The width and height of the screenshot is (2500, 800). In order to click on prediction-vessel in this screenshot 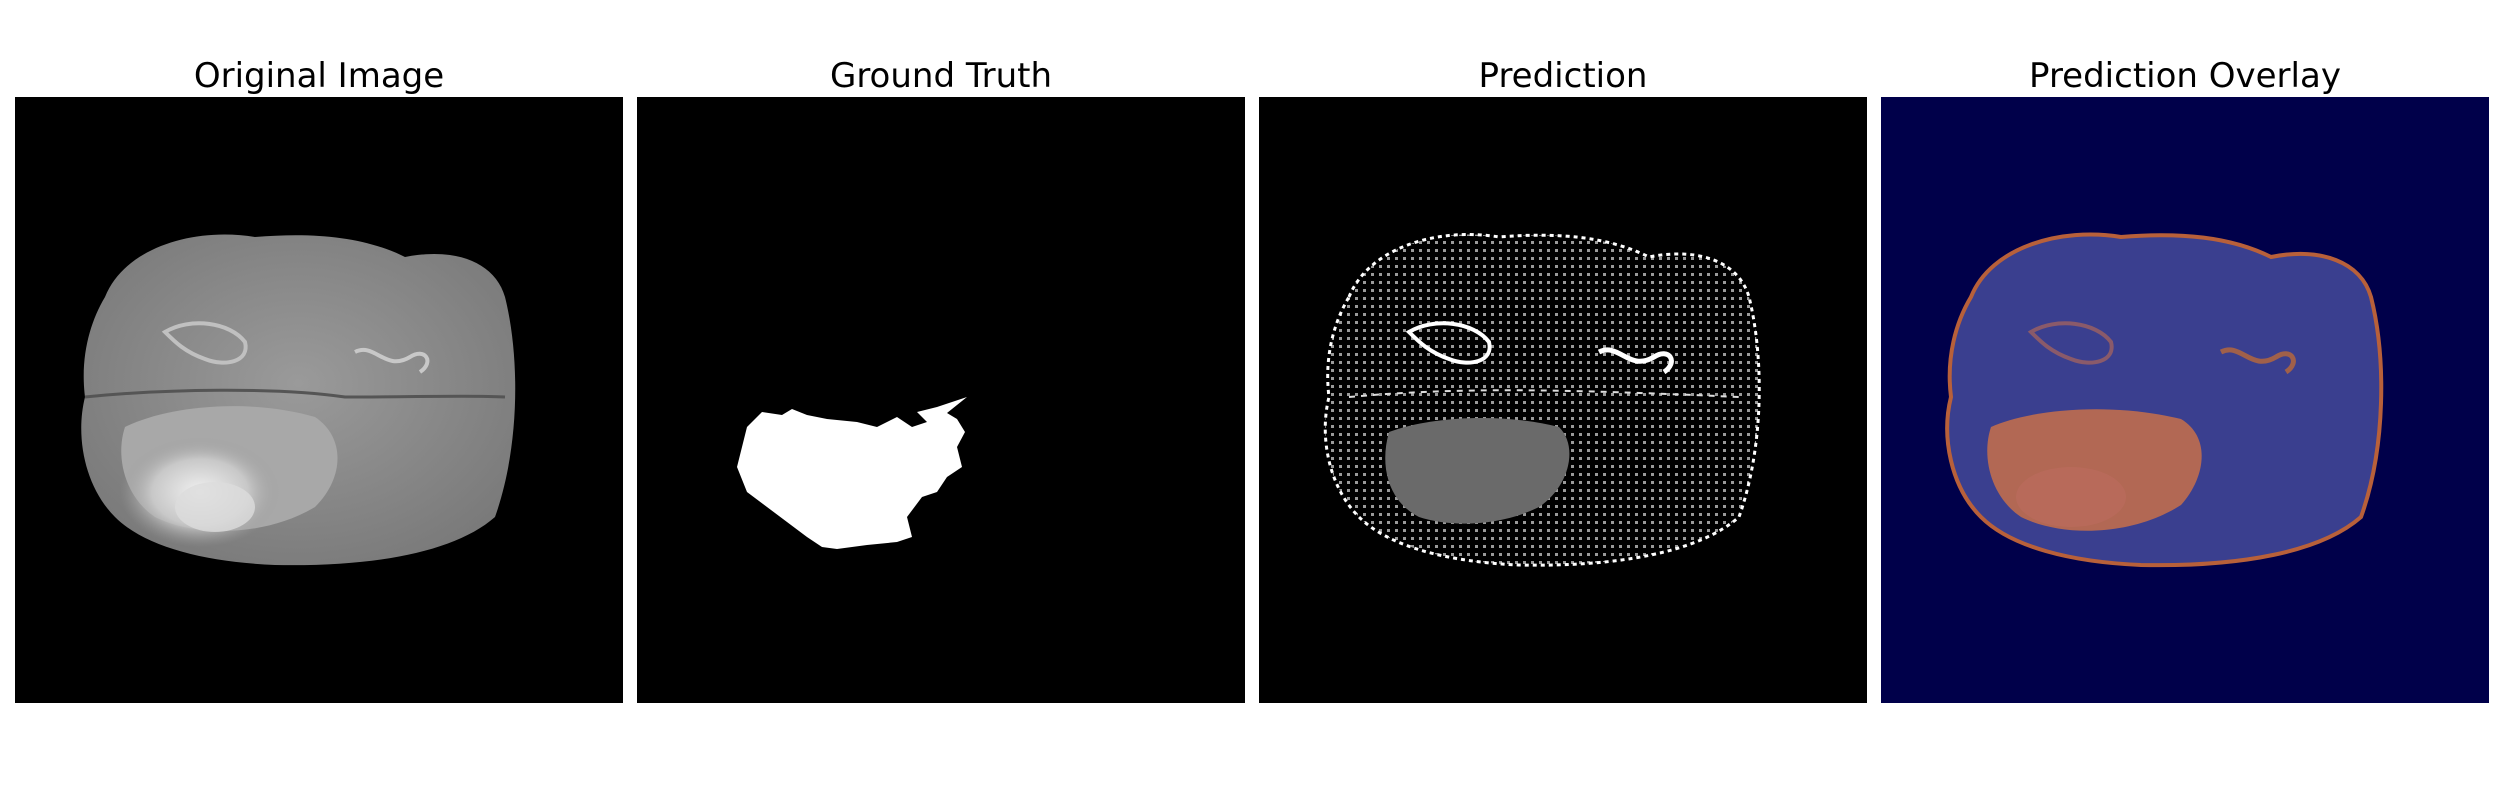, I will do `click(1635, 361)`.